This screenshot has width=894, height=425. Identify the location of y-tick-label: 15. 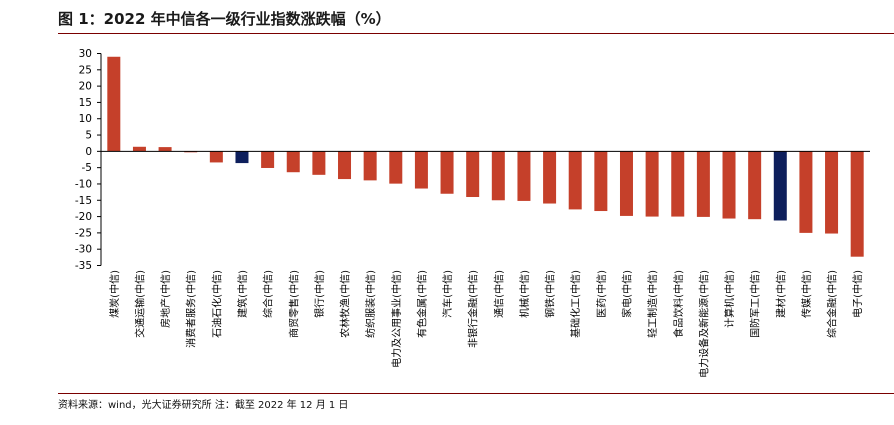
(85, 103).